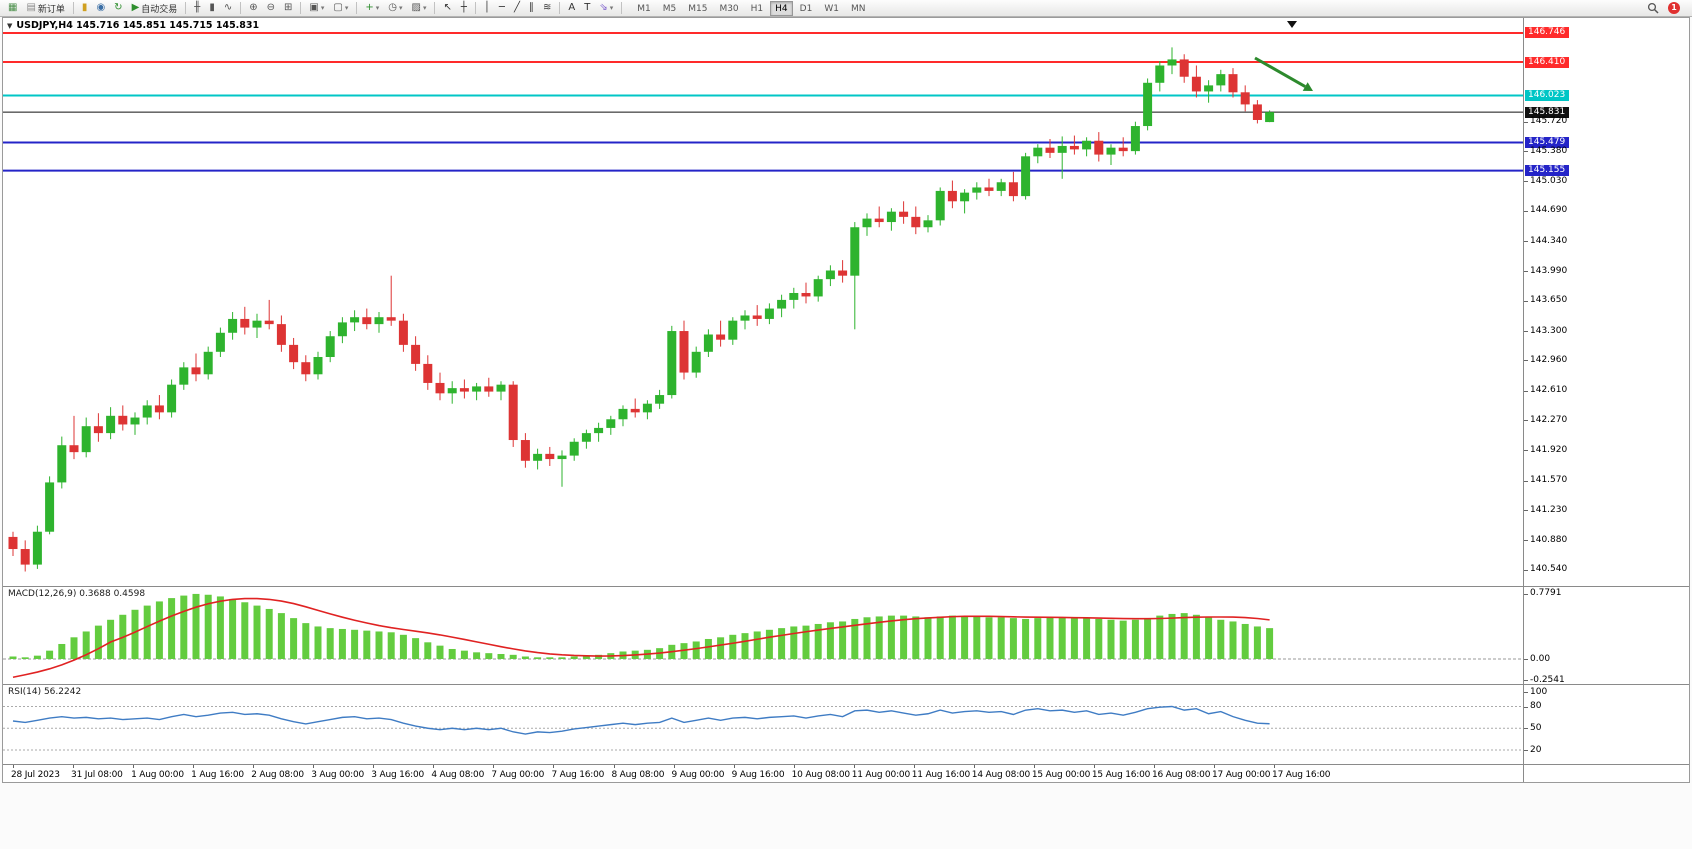 The image size is (1692, 849). I want to click on time-axis-label: 11 Aug 00:00, so click(880, 775).